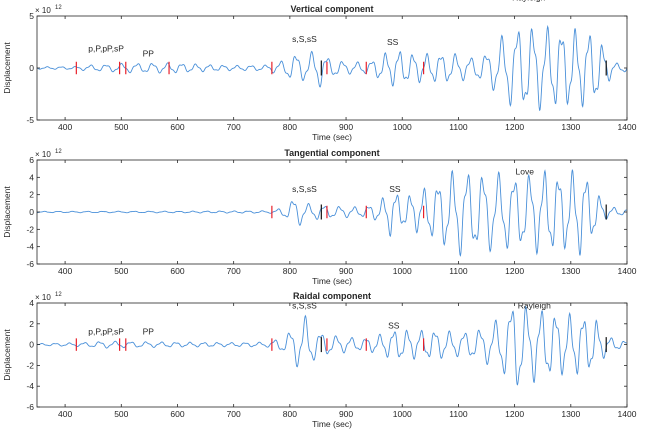 This screenshot has width=648, height=432. Describe the element at coordinates (525, 172) in the screenshot. I see `phase-annotation: Love` at that location.